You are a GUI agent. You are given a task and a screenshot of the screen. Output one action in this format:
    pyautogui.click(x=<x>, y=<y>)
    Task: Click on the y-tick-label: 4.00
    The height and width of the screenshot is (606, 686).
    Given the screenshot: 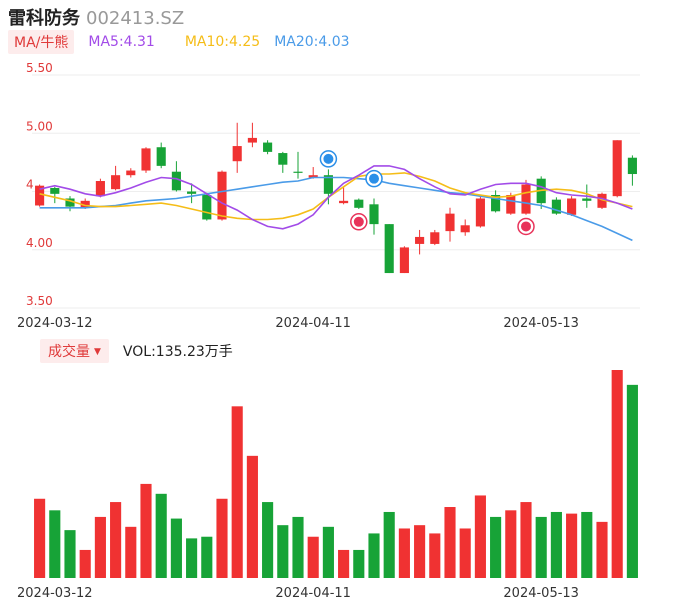 What is the action you would take?
    pyautogui.click(x=39, y=243)
    